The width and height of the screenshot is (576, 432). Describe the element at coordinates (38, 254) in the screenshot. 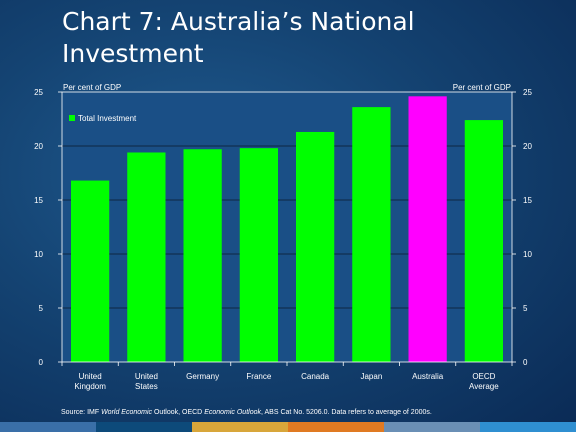

I see `y-tick-label-left: 10` at that location.